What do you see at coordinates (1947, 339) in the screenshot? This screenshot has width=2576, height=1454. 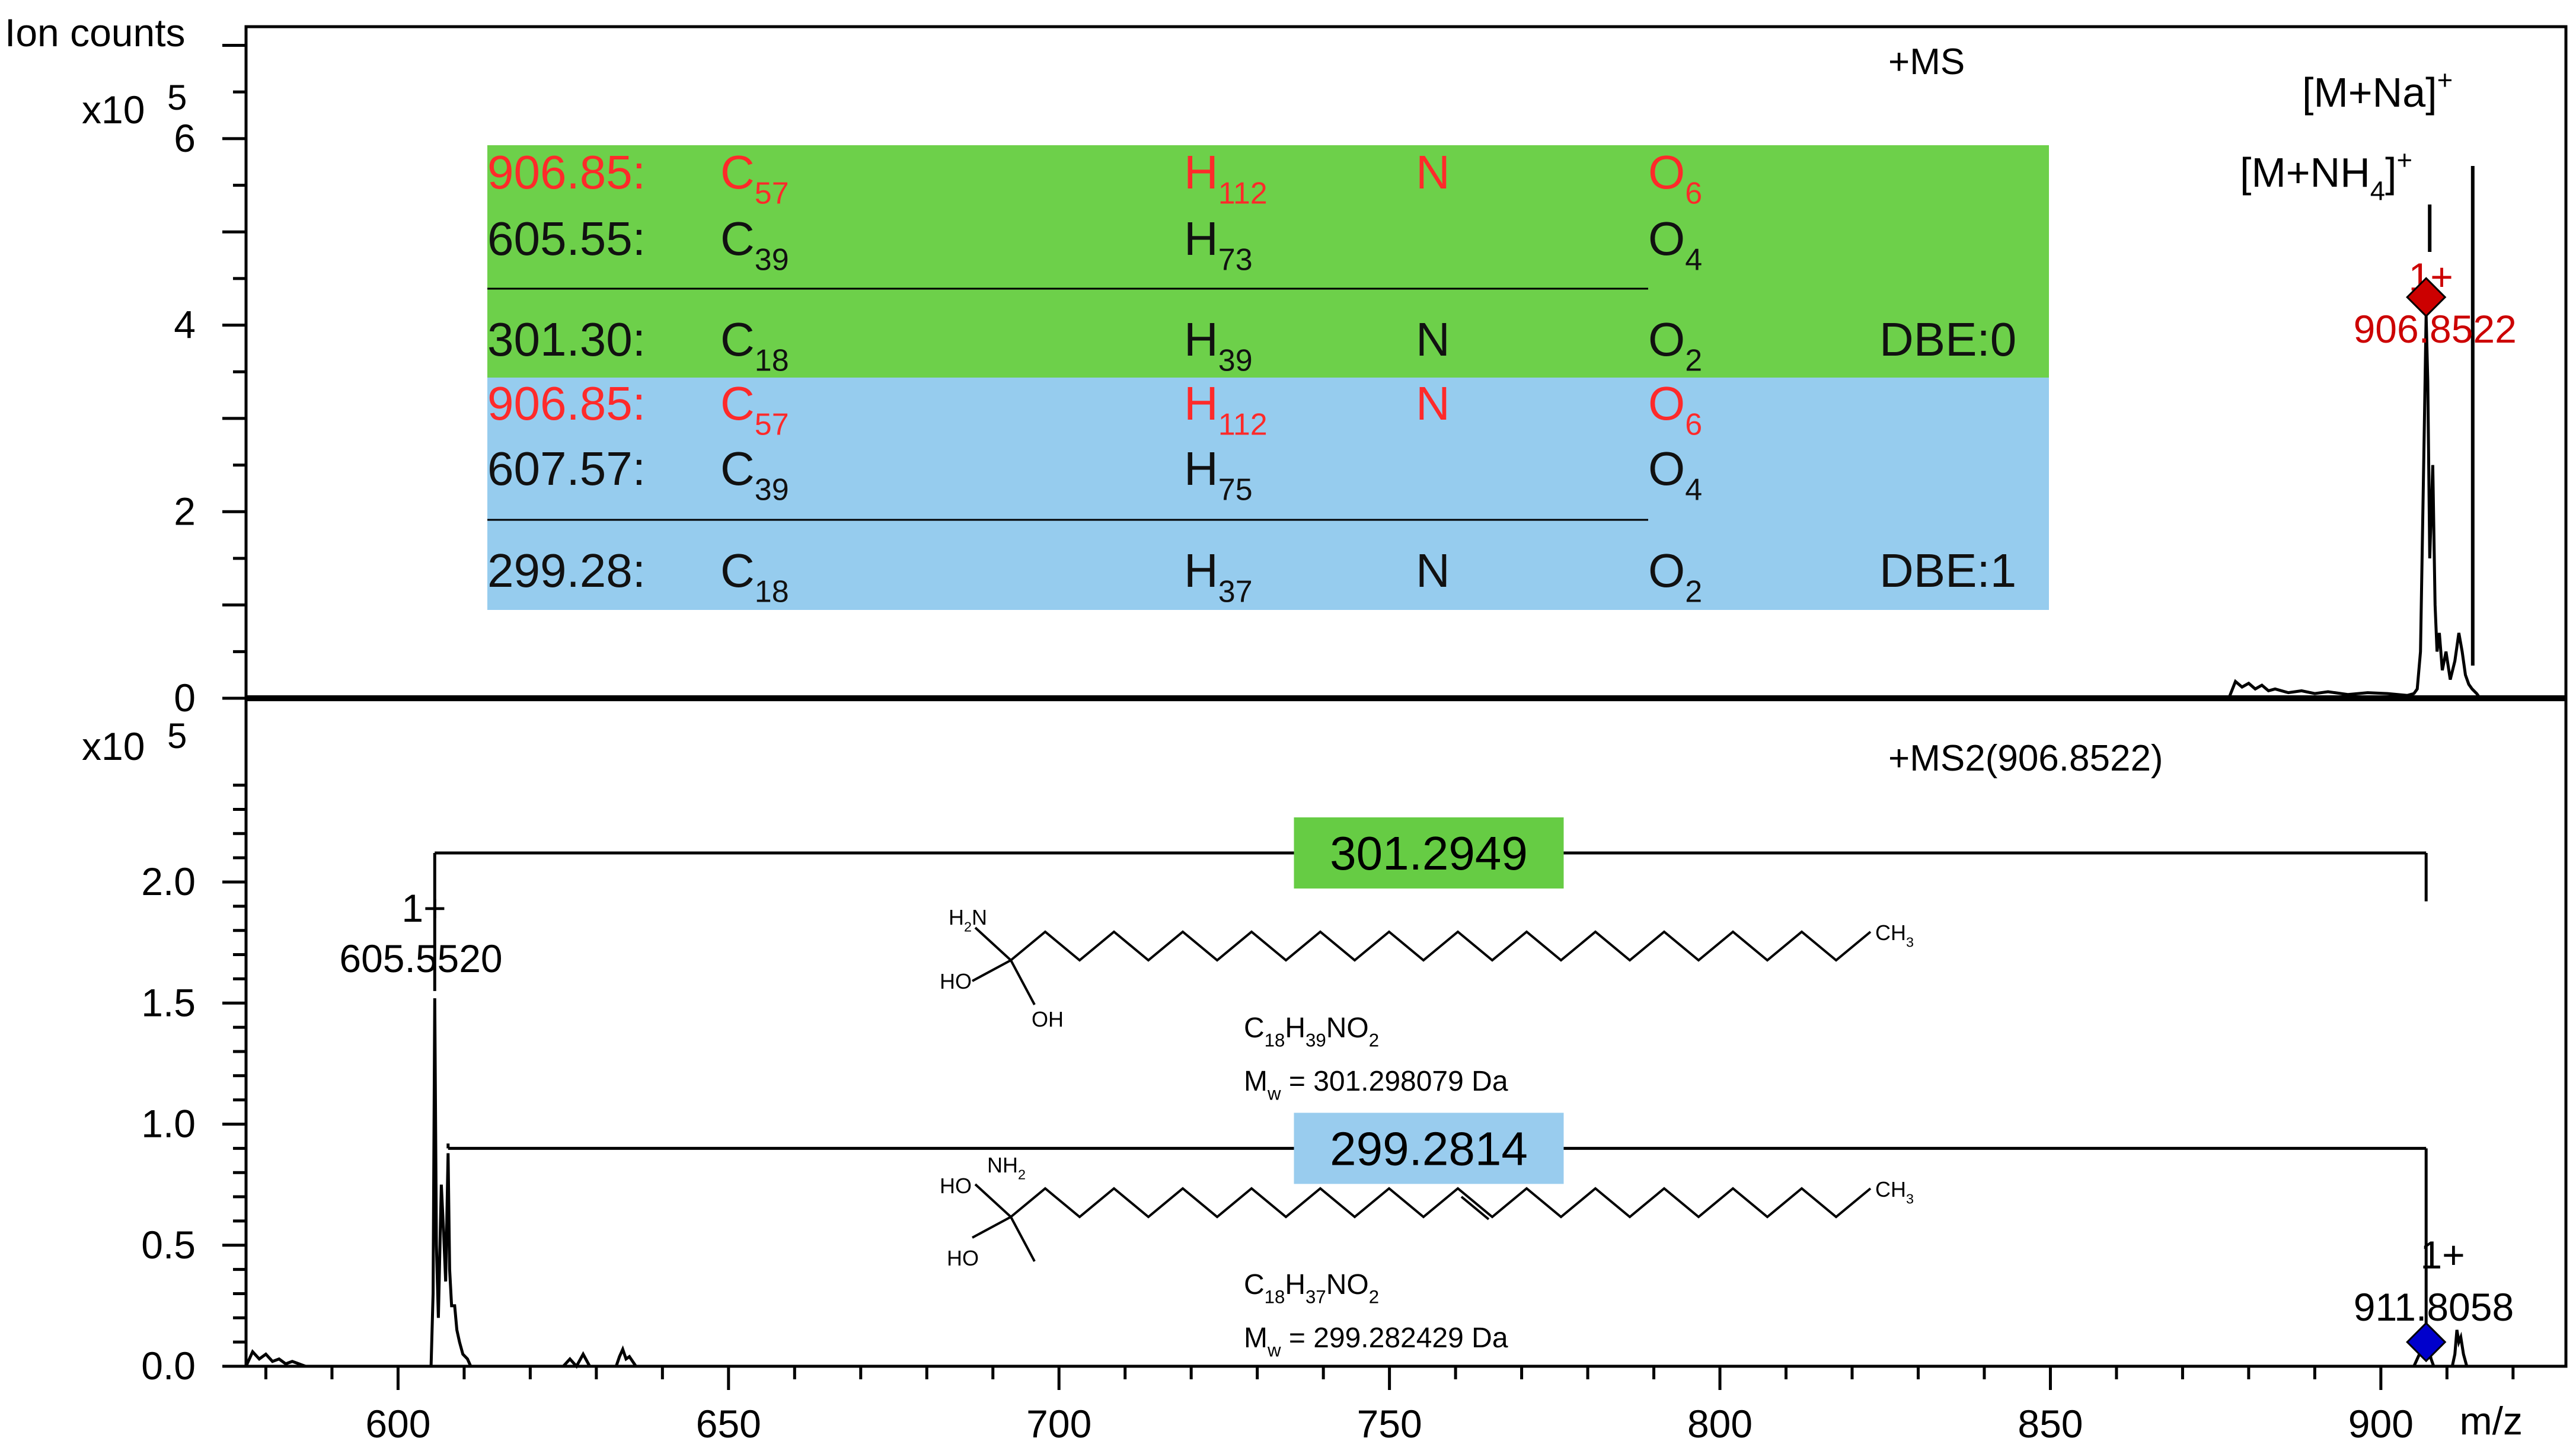 I see `row-dbe: DBE:0` at bounding box center [1947, 339].